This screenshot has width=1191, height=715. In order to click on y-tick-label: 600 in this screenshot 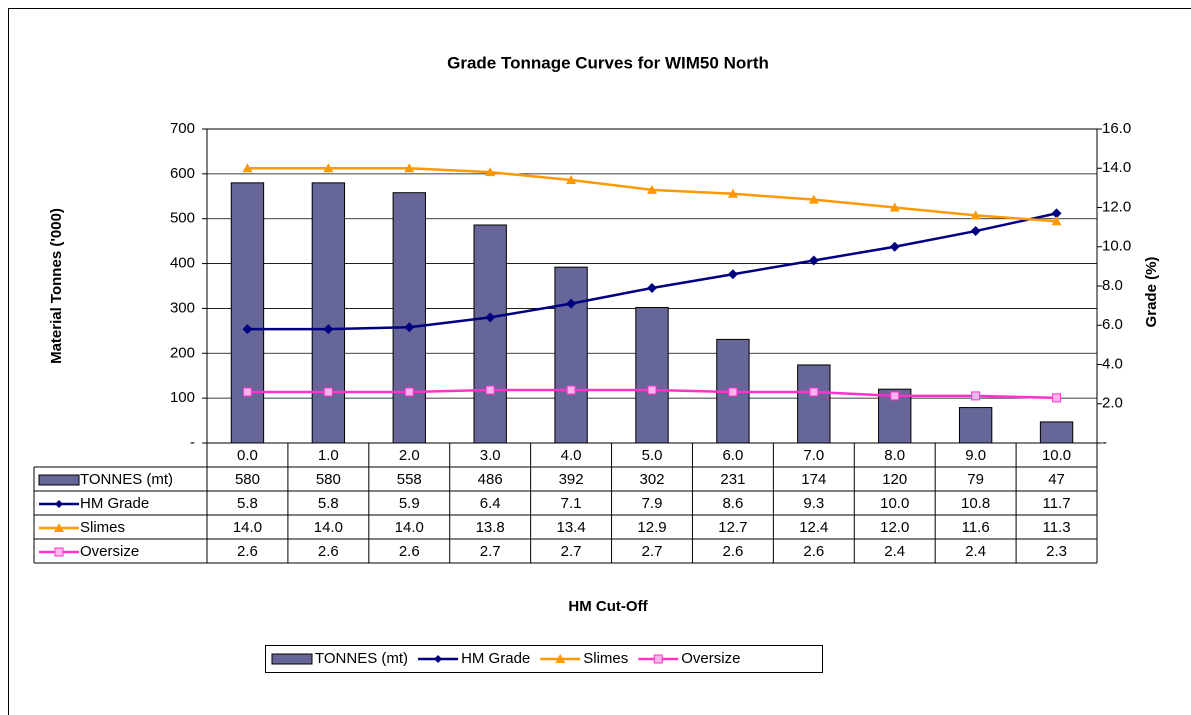, I will do `click(182, 173)`.